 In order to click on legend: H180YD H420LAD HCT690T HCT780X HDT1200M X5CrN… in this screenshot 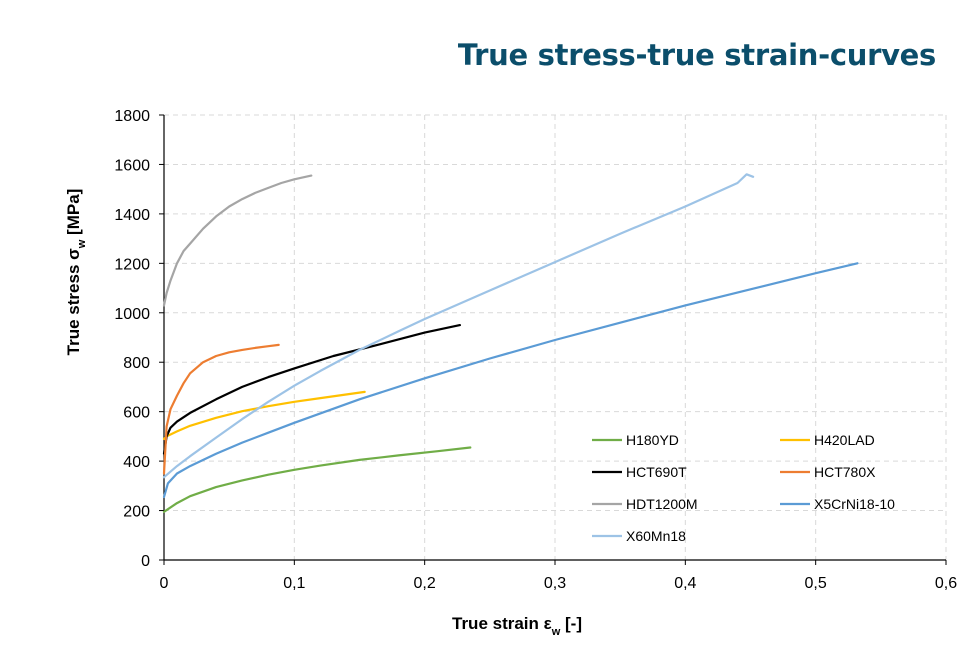, I will do `click(743, 488)`.